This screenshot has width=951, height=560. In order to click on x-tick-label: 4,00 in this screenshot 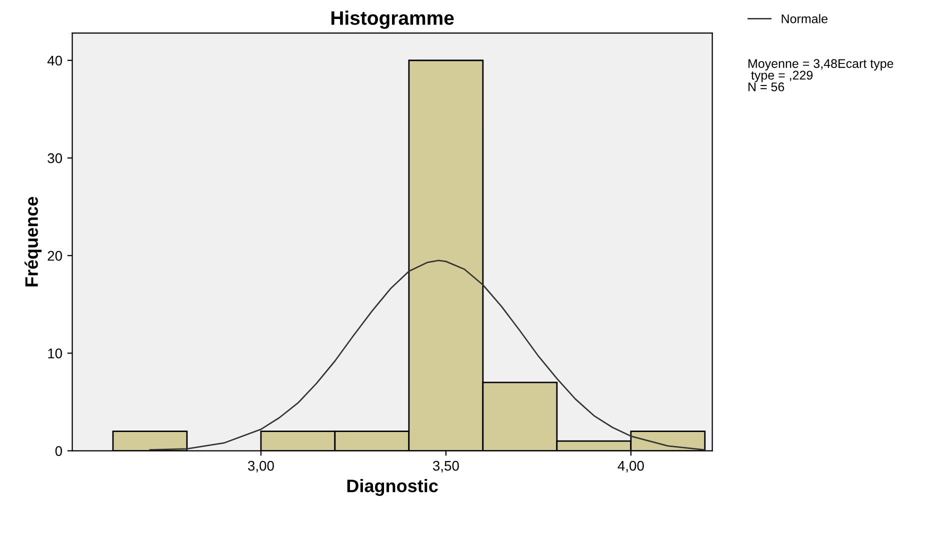, I will do `click(631, 466)`.